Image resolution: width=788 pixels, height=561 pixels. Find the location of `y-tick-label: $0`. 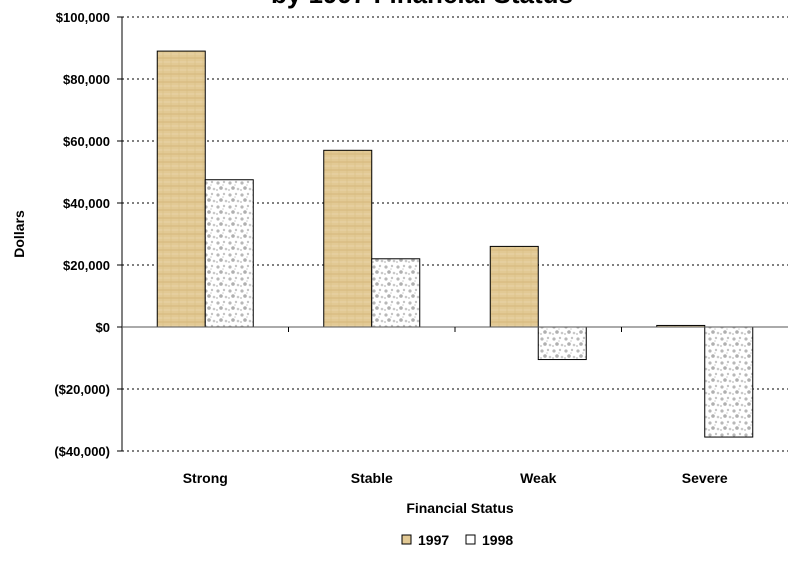

y-tick-label: $0 is located at coordinates (103, 327).